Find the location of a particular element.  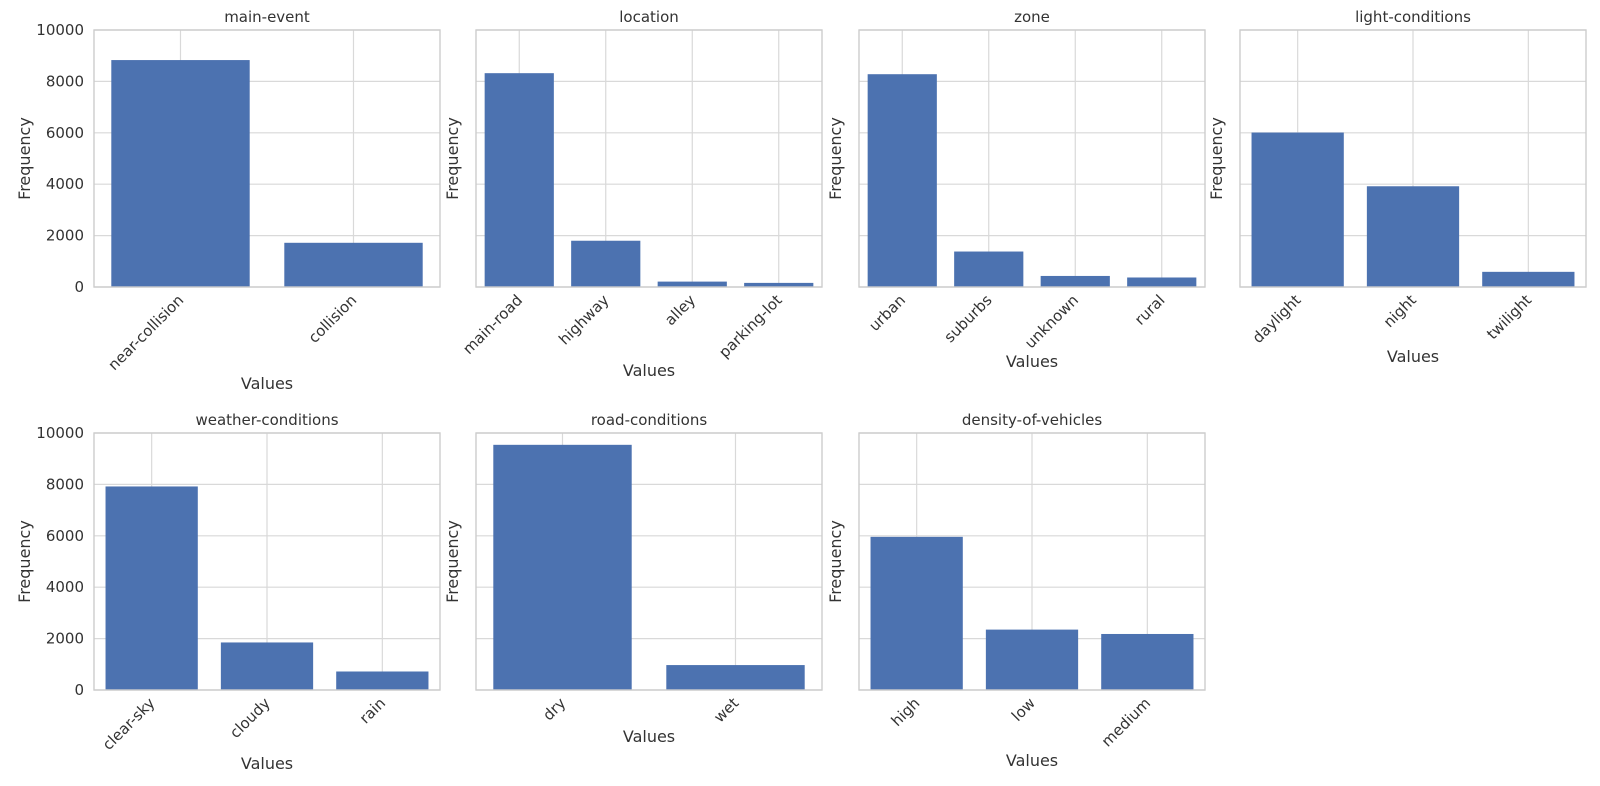

subplot-title: zone is located at coordinates (1032, 17).